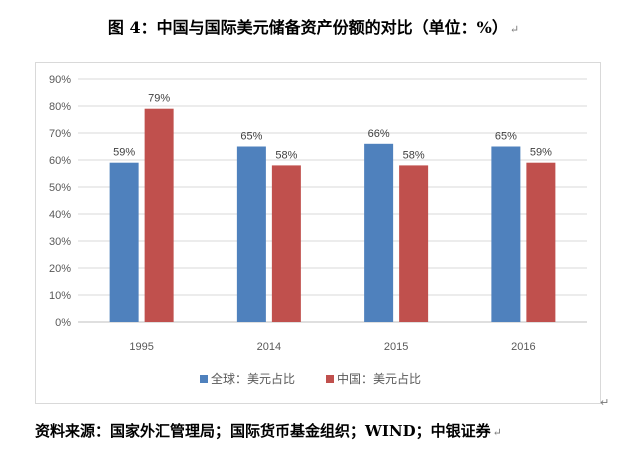  I want to click on source-note: 资料来源：国家外汇管理局；国际货币基金组织；WIND；中银证券 ↵, so click(268, 430).